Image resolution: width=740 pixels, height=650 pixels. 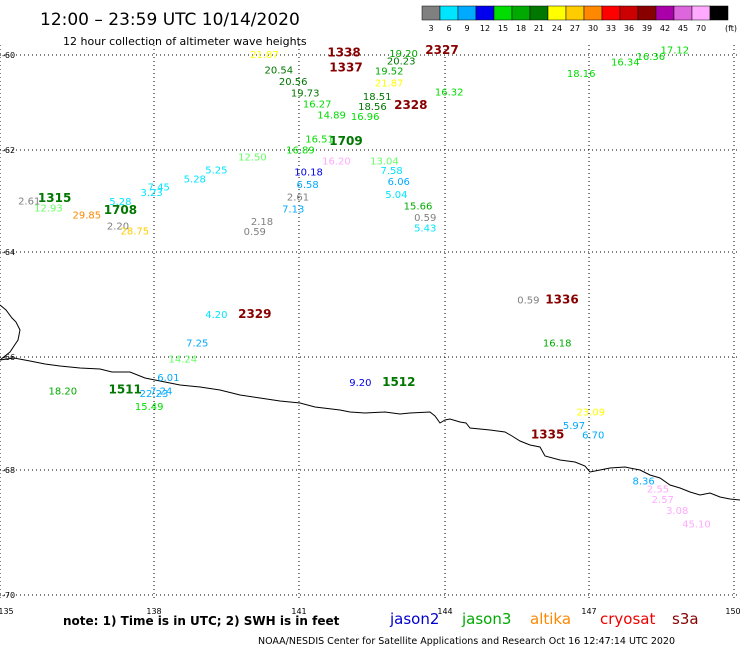 What do you see at coordinates (539, 28) in the screenshot?
I see `scale-tick-label: 21` at bounding box center [539, 28].